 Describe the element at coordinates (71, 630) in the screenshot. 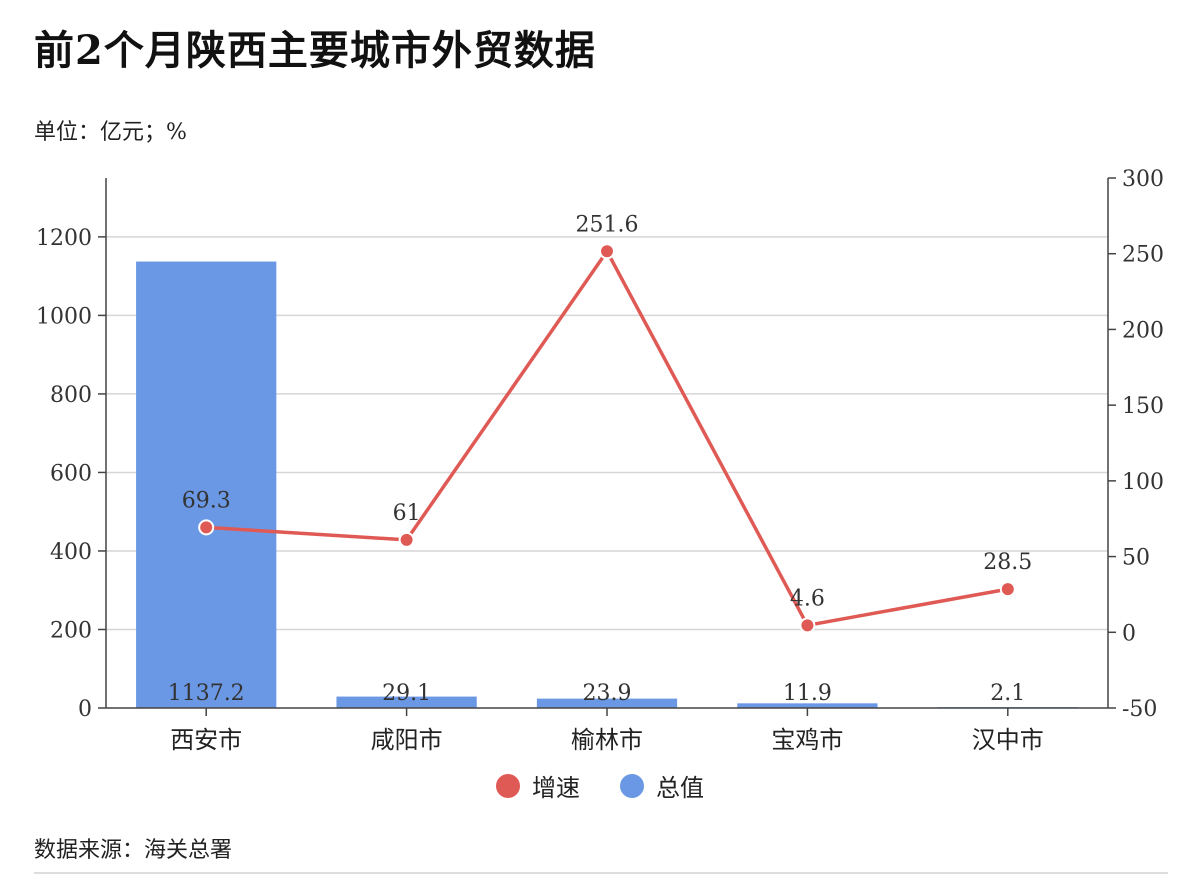

I see `y-left-tick-label: 200` at that location.